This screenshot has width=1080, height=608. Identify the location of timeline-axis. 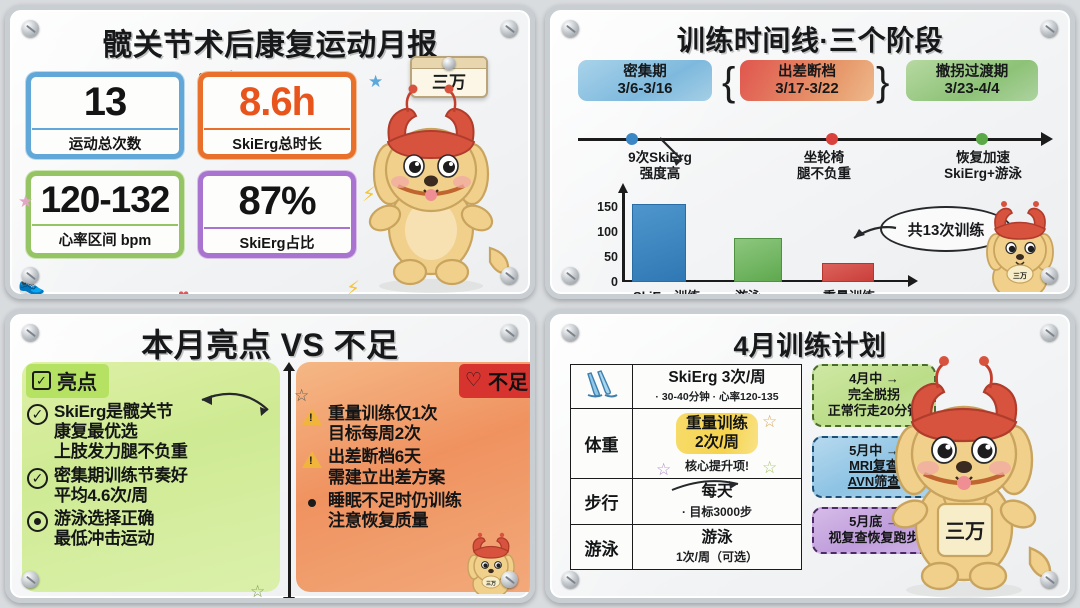
(815, 139).